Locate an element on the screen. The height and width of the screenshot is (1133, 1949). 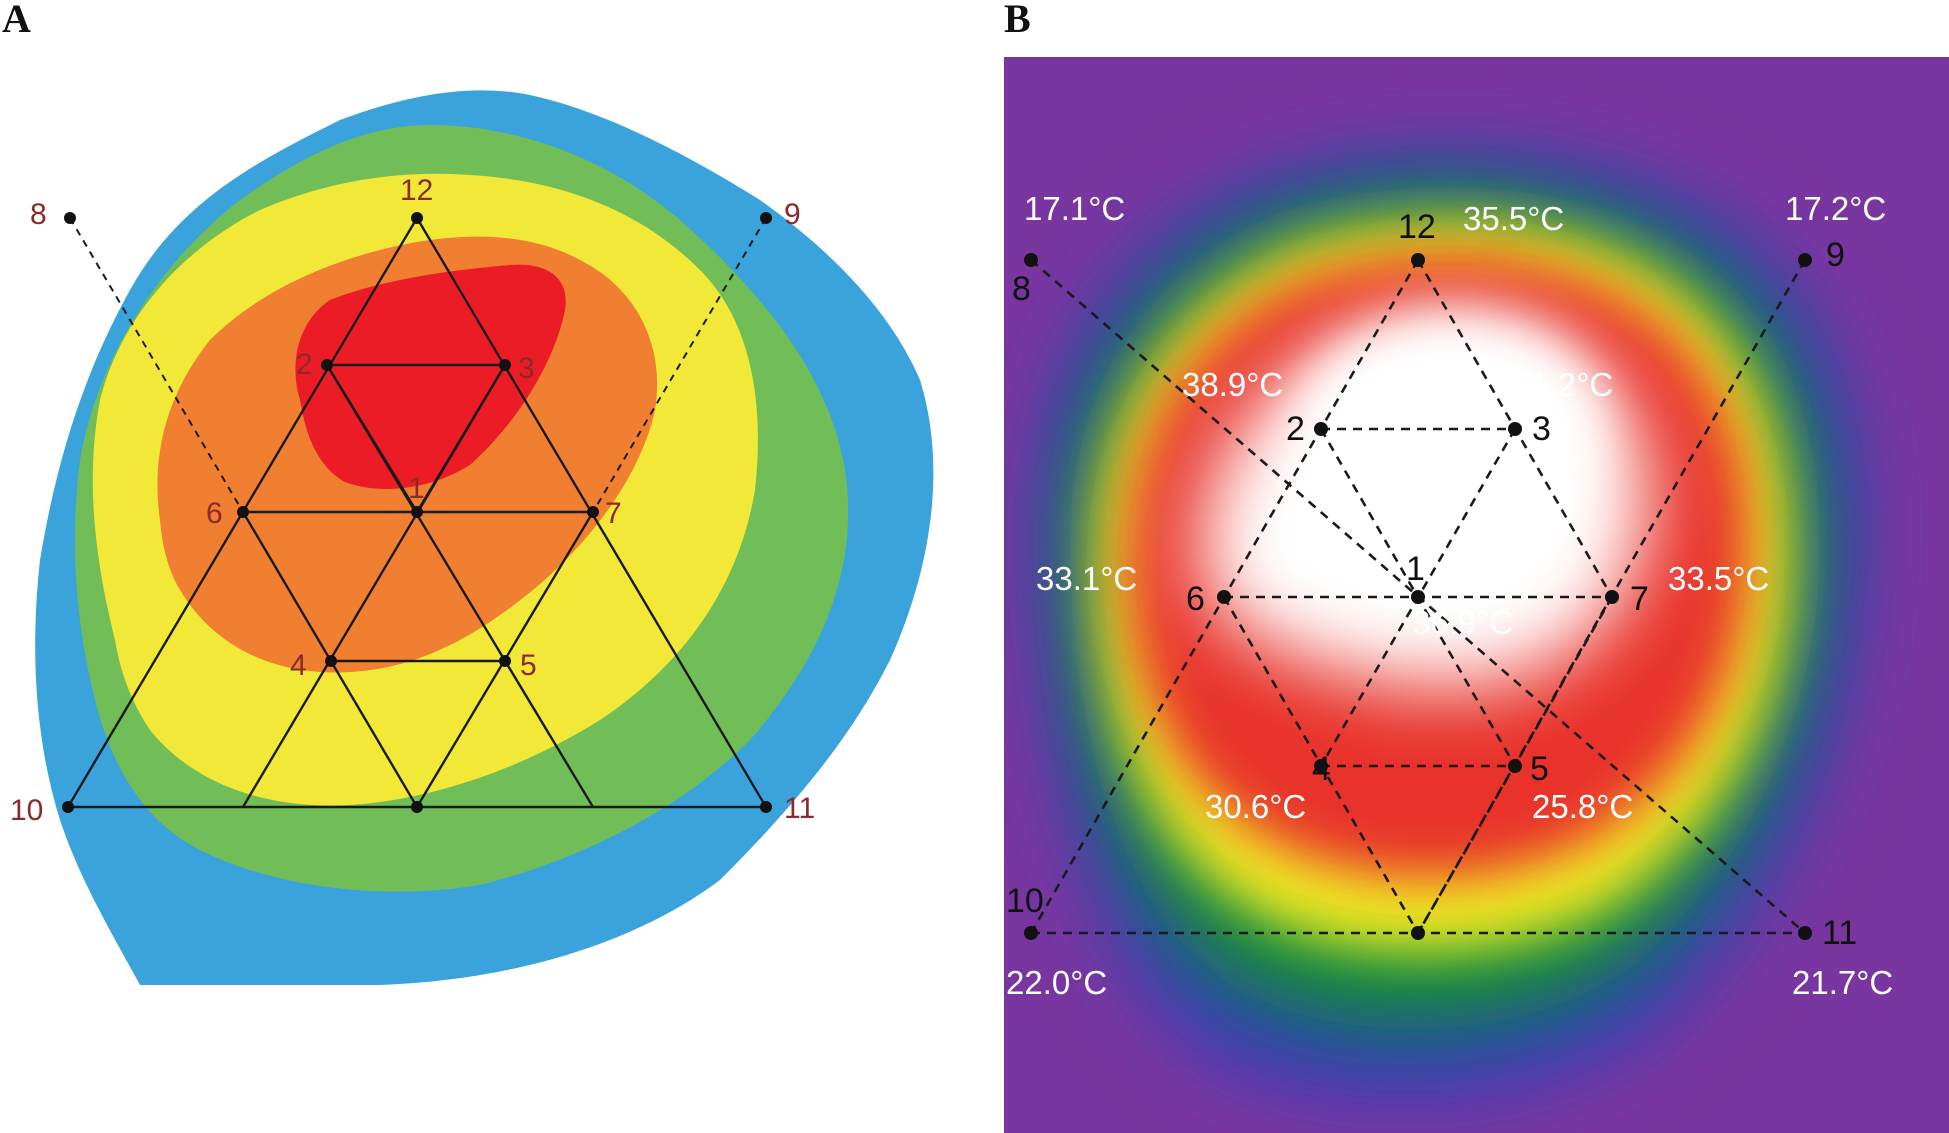
temp-label-5: 25.8°C is located at coordinates (1582, 806).